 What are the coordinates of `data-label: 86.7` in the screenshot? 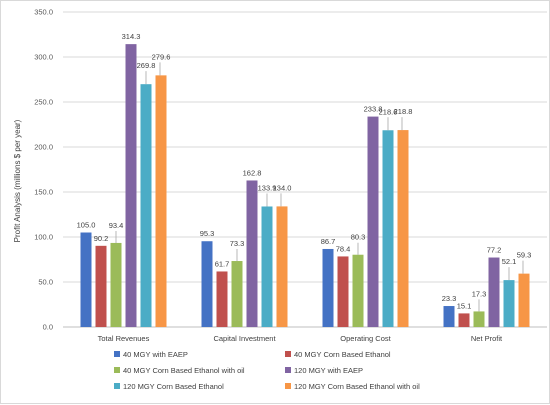 It's located at (328, 241).